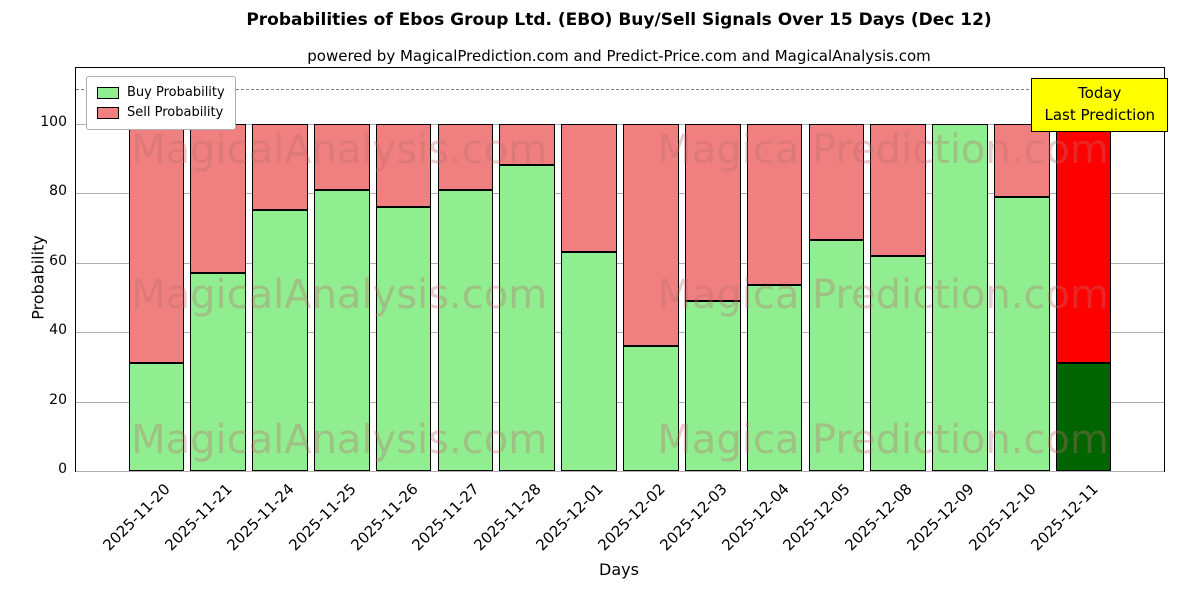 The height and width of the screenshot is (600, 1200). I want to click on today-annotation-line2: Last Prediction, so click(1099, 114).